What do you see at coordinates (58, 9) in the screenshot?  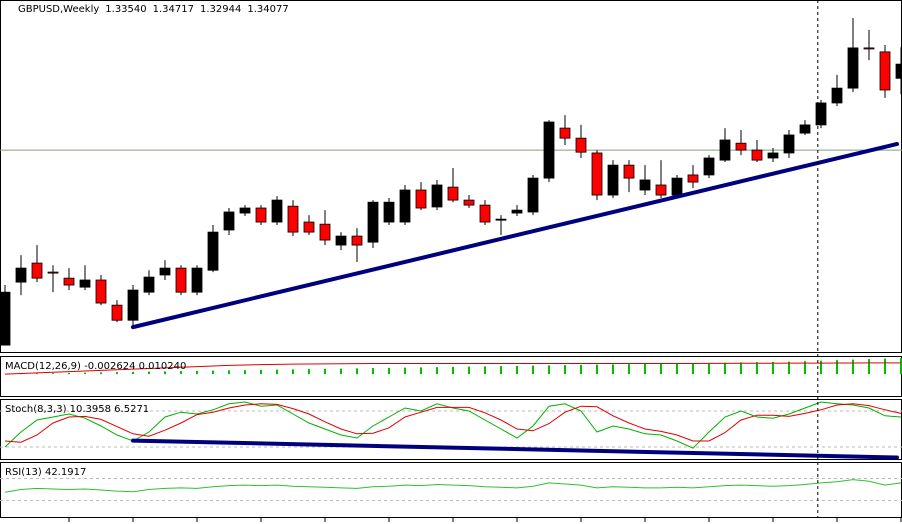 I see `symbol: GBPUSD,Weekly` at bounding box center [58, 9].